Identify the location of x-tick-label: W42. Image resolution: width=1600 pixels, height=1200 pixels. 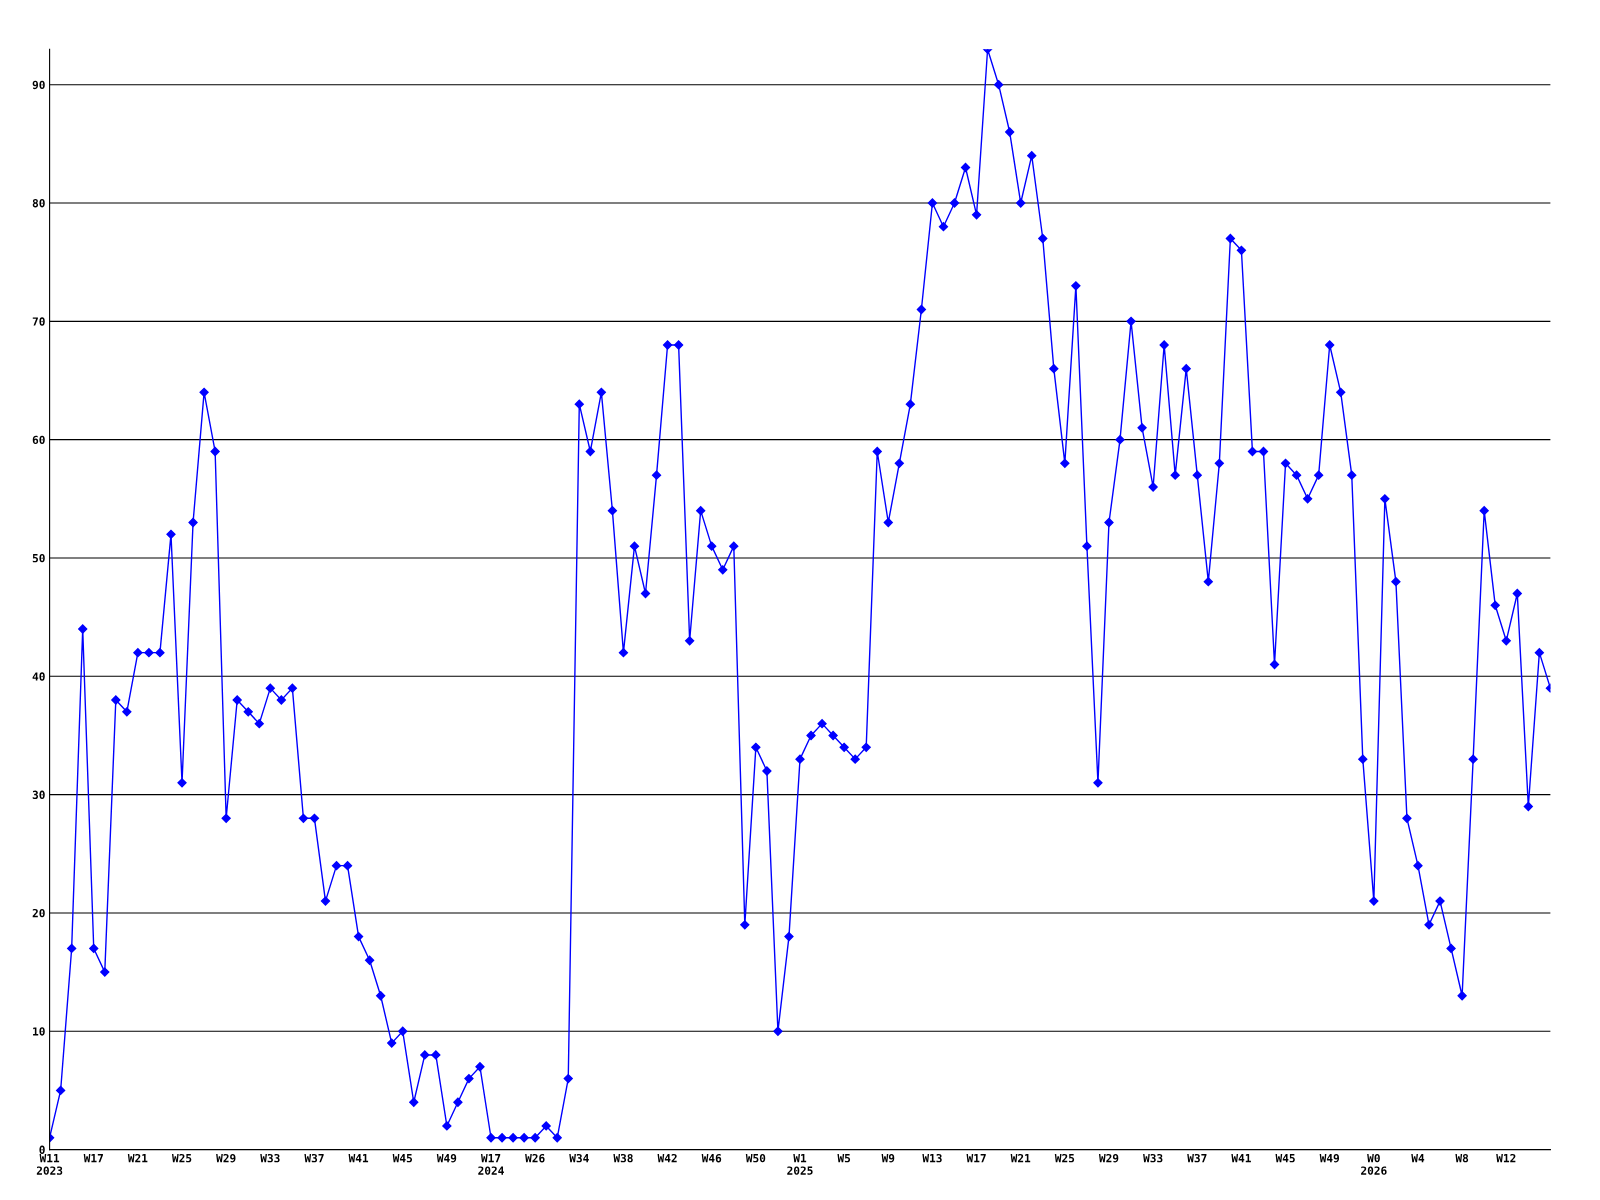
(667, 1158).